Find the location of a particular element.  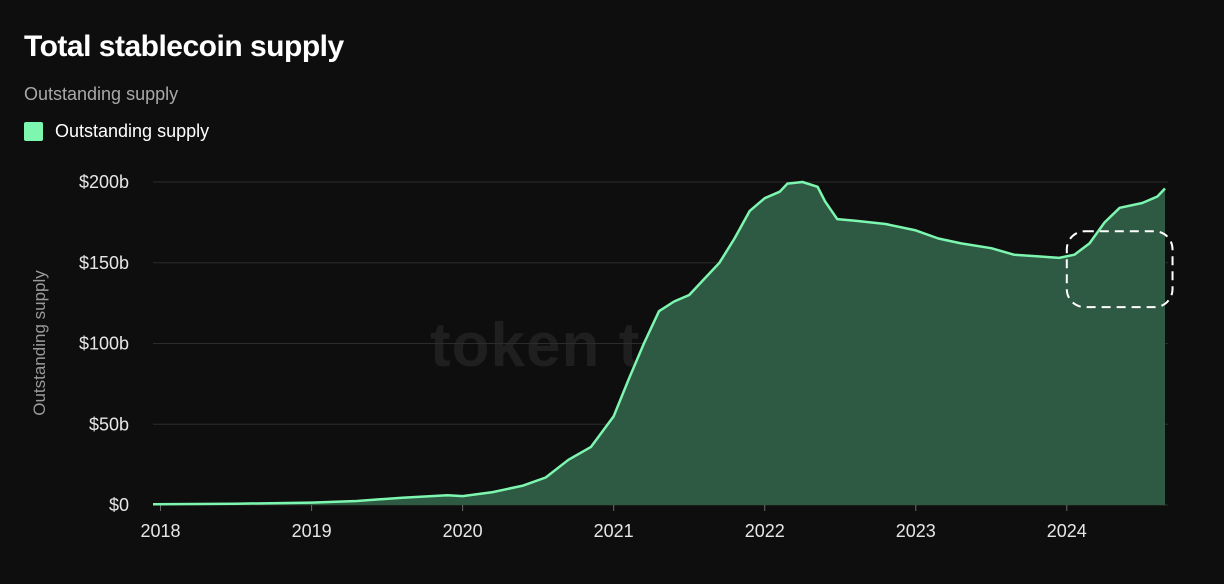

y-tick-label: $150b is located at coordinates (104, 263).